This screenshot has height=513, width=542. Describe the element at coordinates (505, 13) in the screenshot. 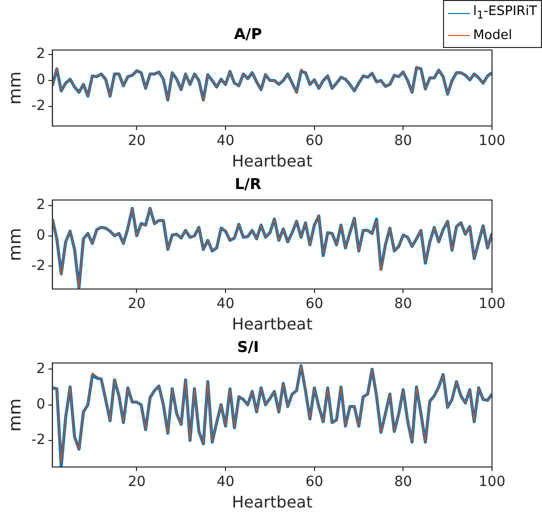

I see `legend-label: l$_{1}$-ESPIRiT` at that location.